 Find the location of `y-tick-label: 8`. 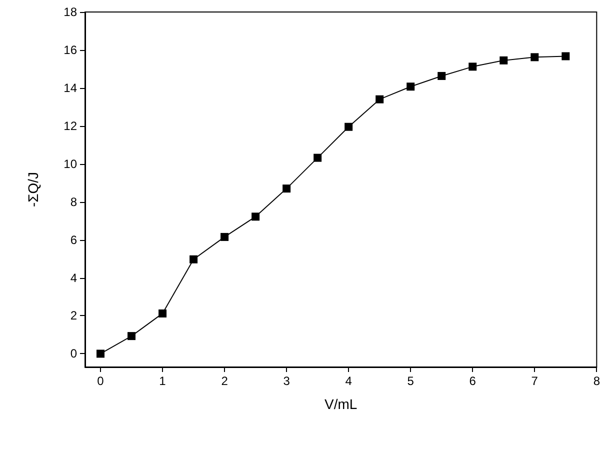

y-tick-label: 8 is located at coordinates (74, 201).